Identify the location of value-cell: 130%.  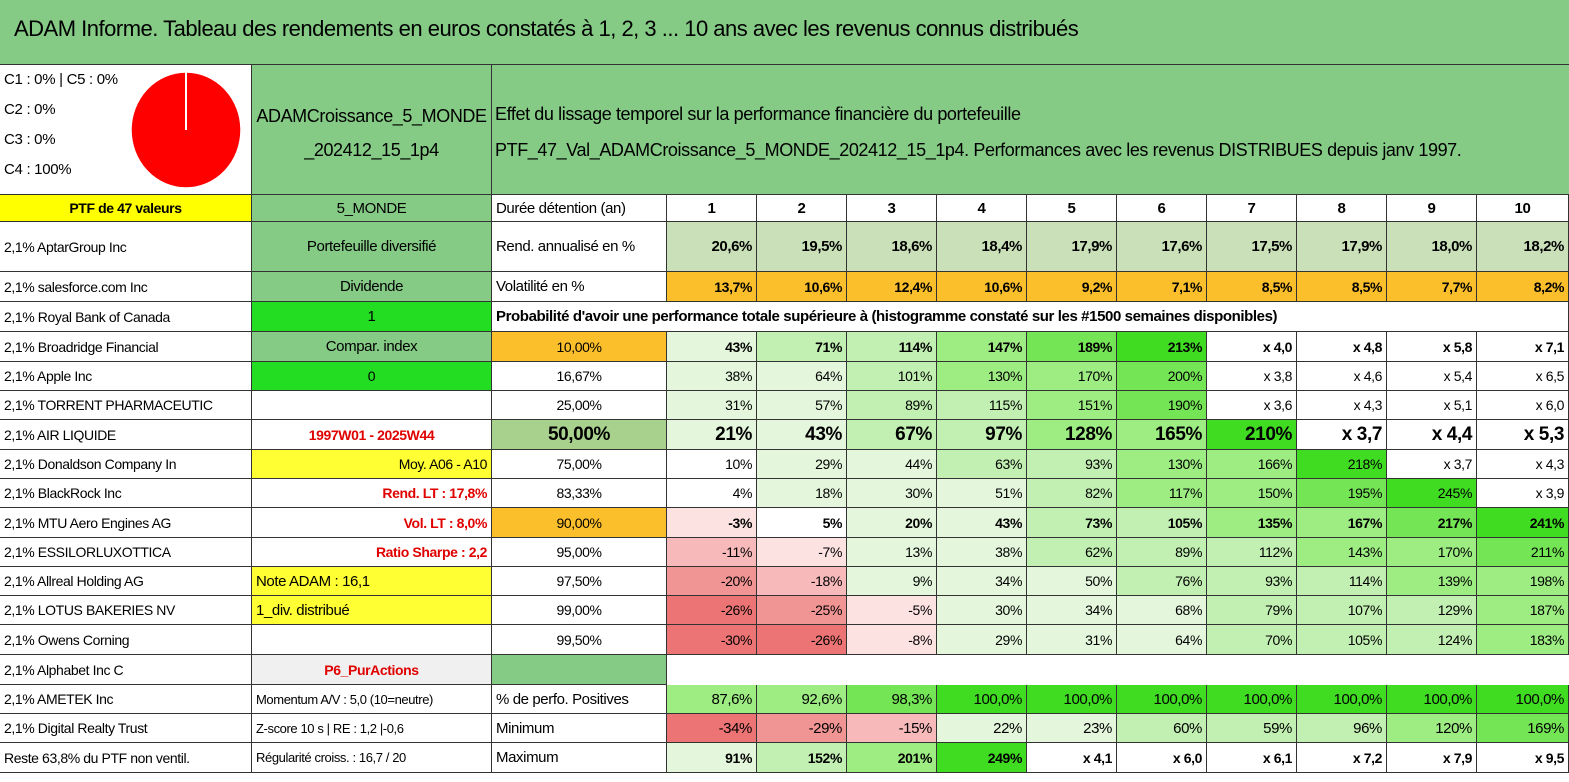
(982, 376).